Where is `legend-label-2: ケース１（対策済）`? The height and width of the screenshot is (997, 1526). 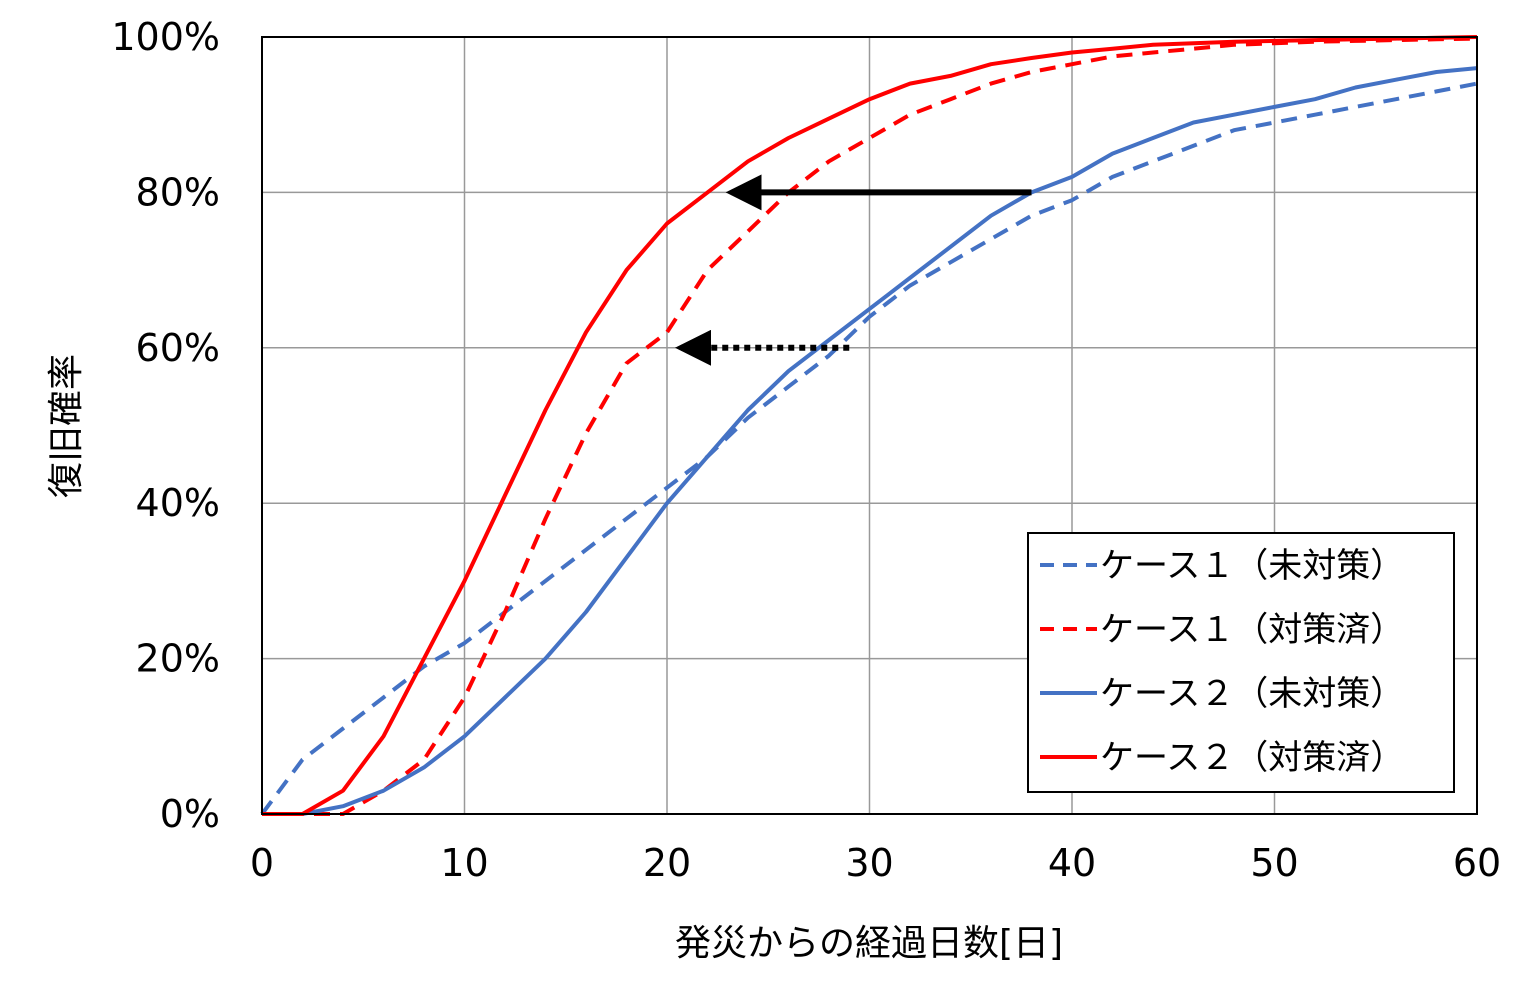 legend-label-2: ケース１（対策済） is located at coordinates (1252, 630).